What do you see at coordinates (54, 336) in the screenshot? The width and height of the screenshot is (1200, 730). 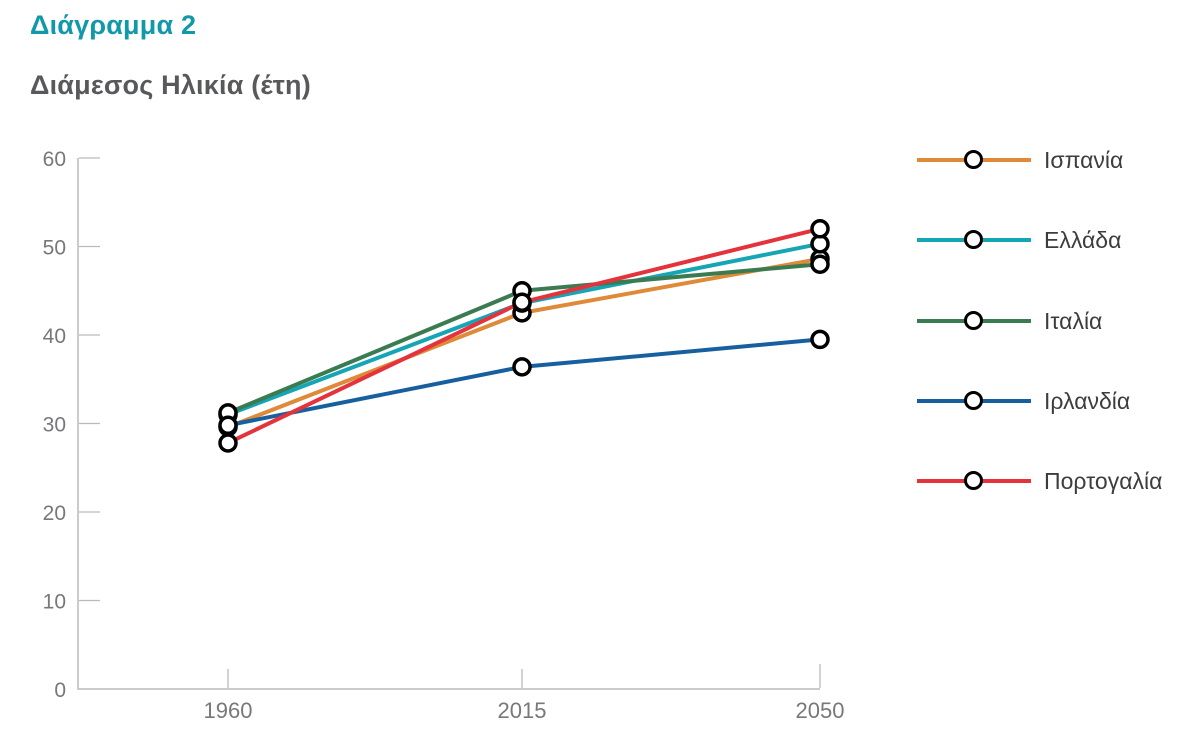 I see `y-tick-label: 40` at bounding box center [54, 336].